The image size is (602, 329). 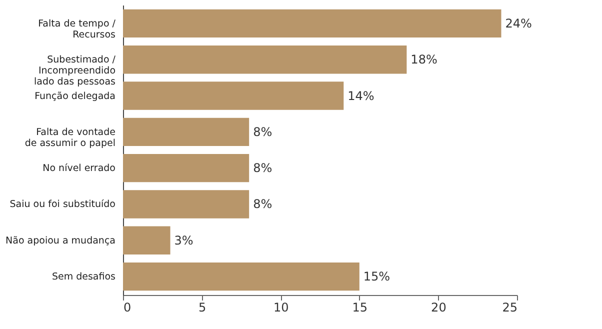 I want to click on y-tick-label: Sem desafios, so click(x=84, y=277).